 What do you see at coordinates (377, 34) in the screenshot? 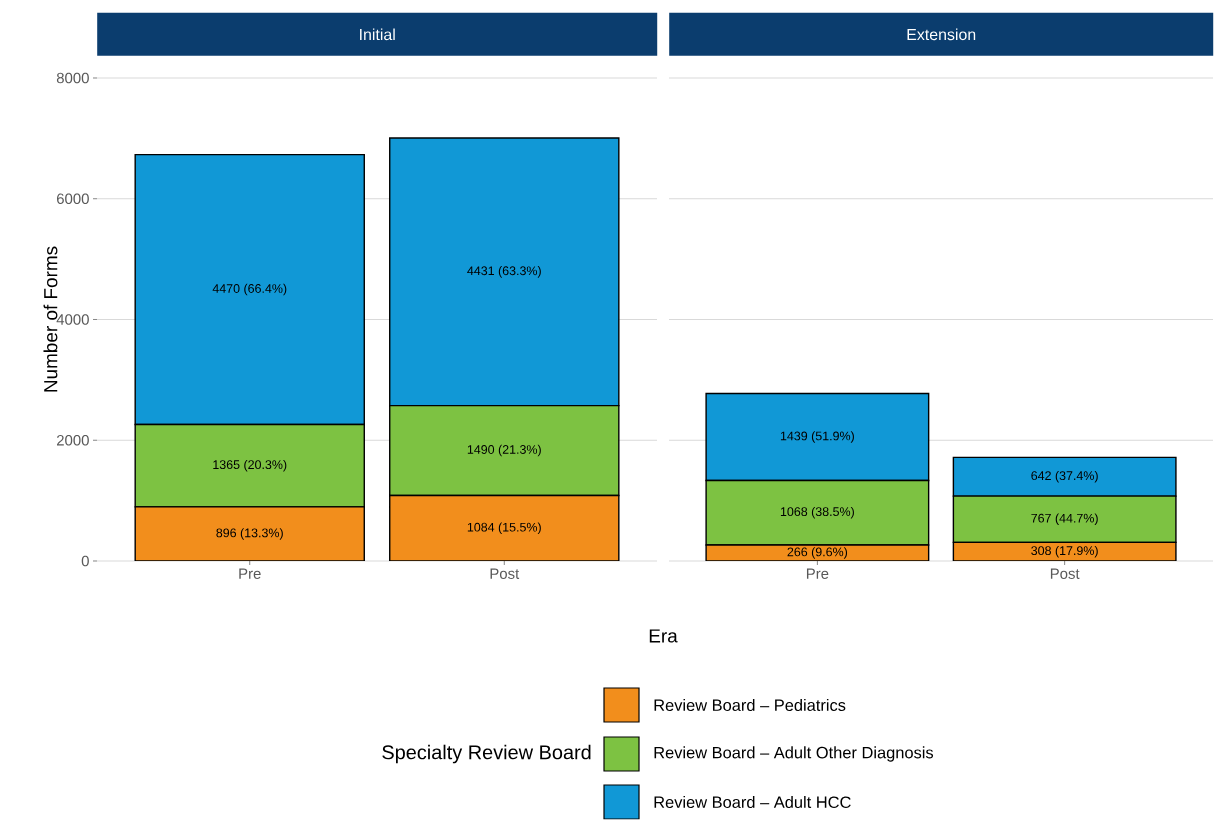
I see `chart-title: Initial` at bounding box center [377, 34].